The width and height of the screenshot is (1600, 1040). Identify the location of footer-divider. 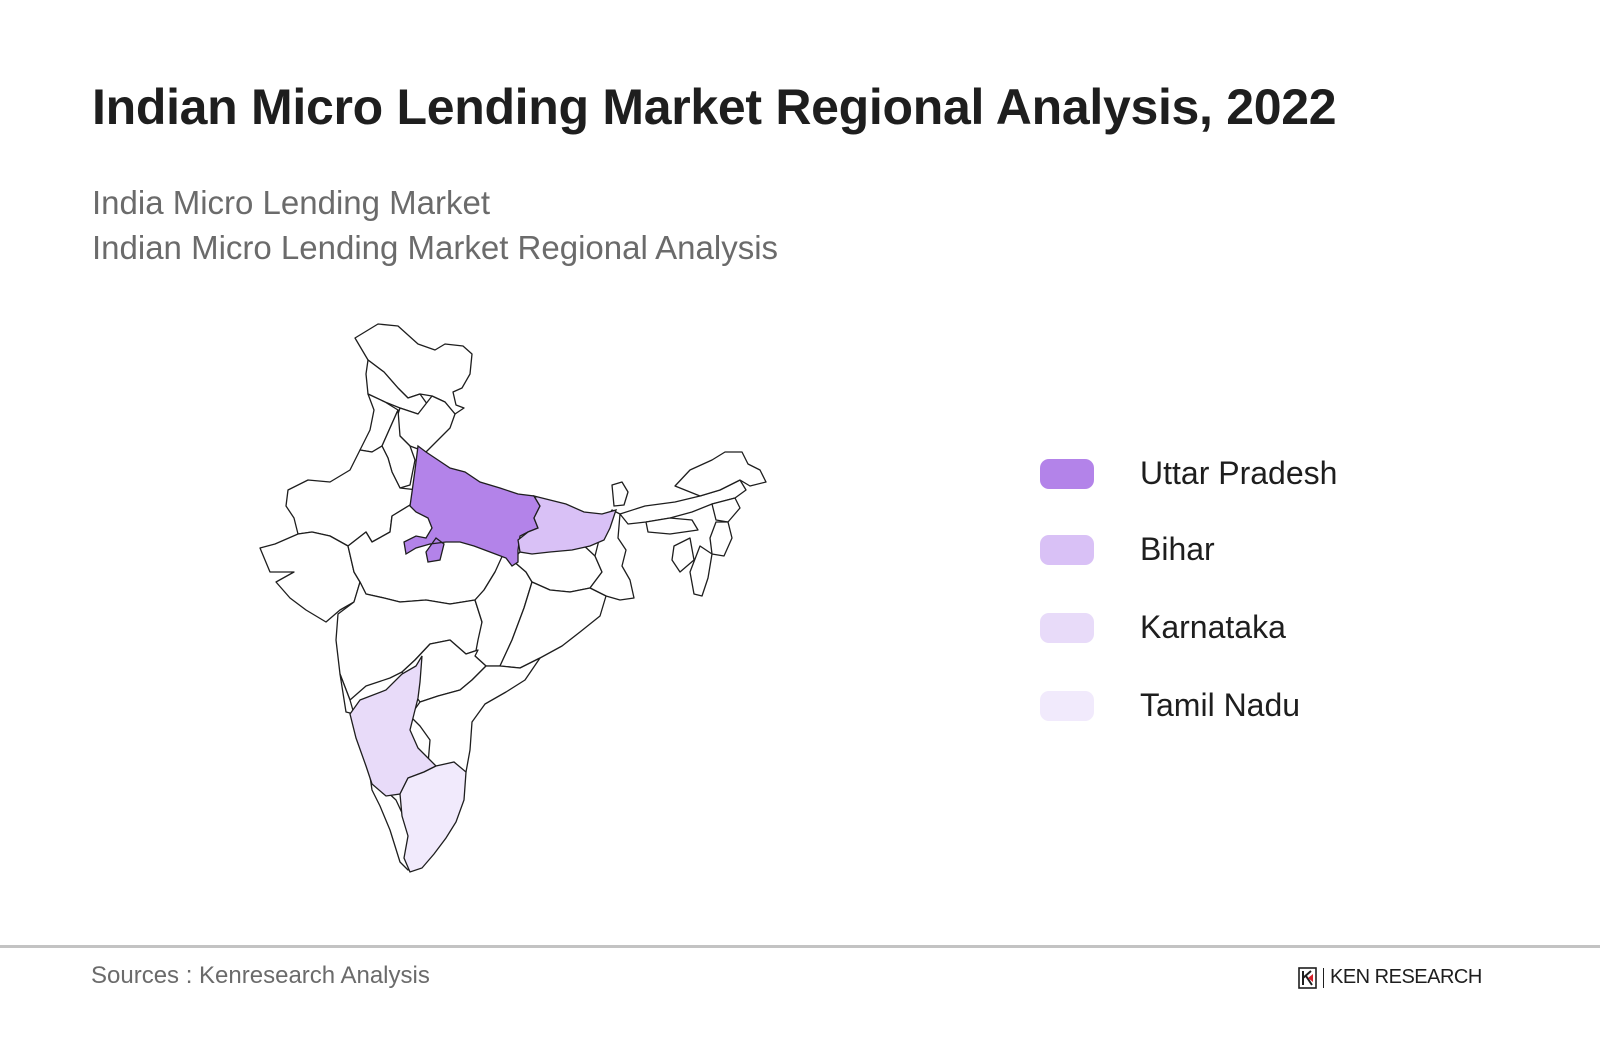
(800, 946).